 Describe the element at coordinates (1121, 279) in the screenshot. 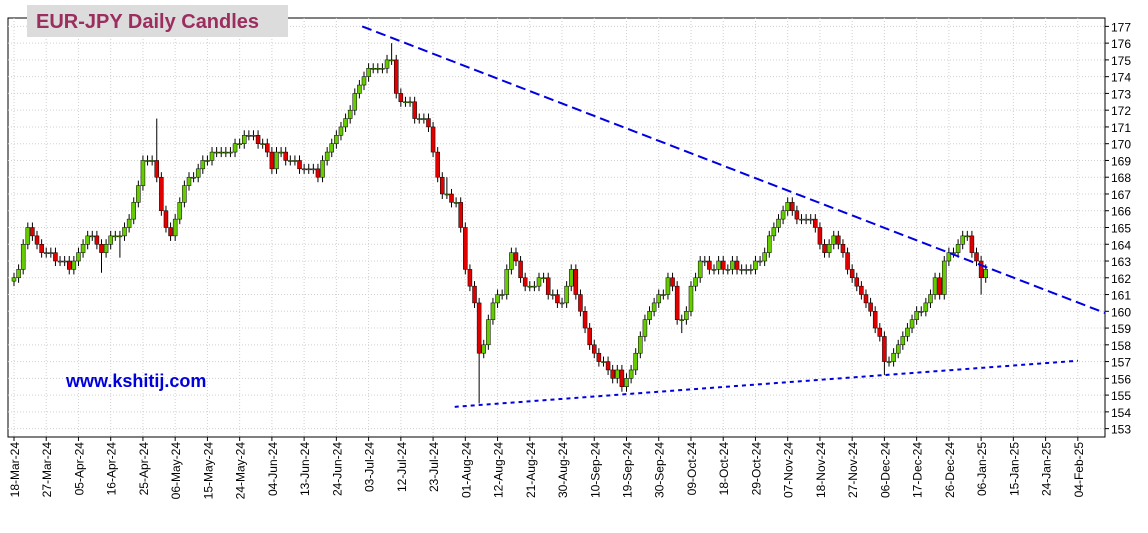

I see `y-tick-label: 162` at that location.